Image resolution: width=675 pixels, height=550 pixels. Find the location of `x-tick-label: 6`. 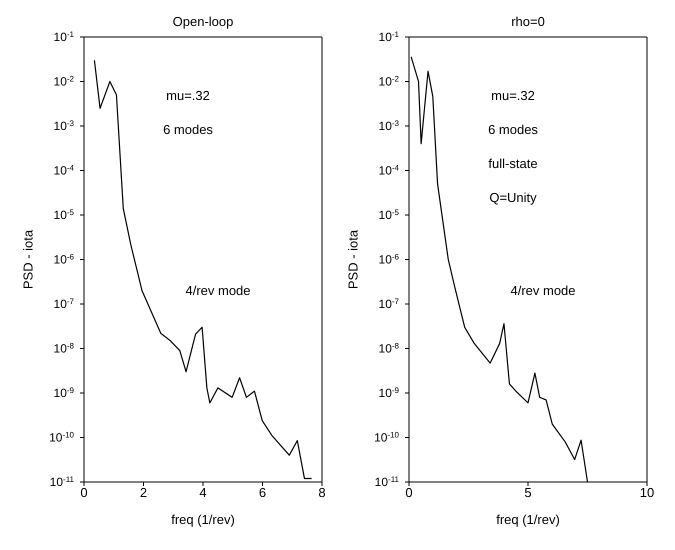

x-tick-label: 6 is located at coordinates (262, 492).